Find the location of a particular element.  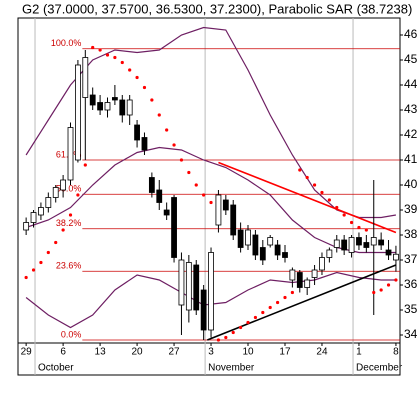

fib-label: 100.0% is located at coordinates (66, 43).